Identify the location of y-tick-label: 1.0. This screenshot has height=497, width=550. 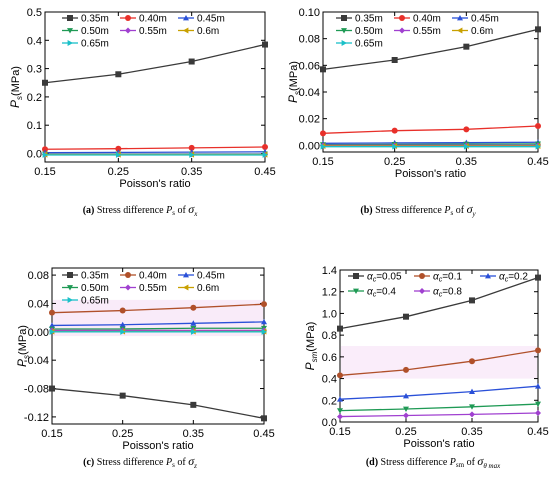
(329, 314).